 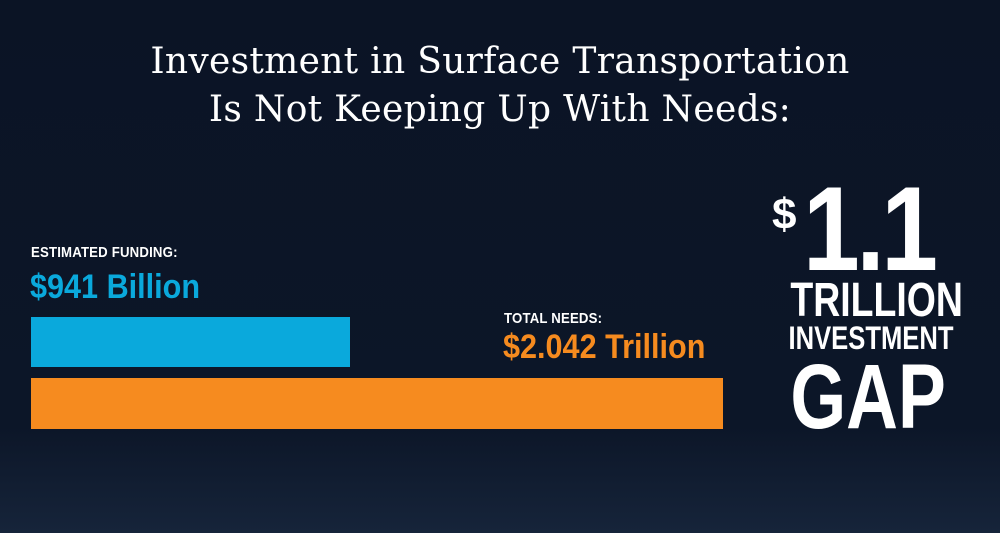 I want to click on title-line-1: Investment in Surface Transportation, so click(x=500, y=61).